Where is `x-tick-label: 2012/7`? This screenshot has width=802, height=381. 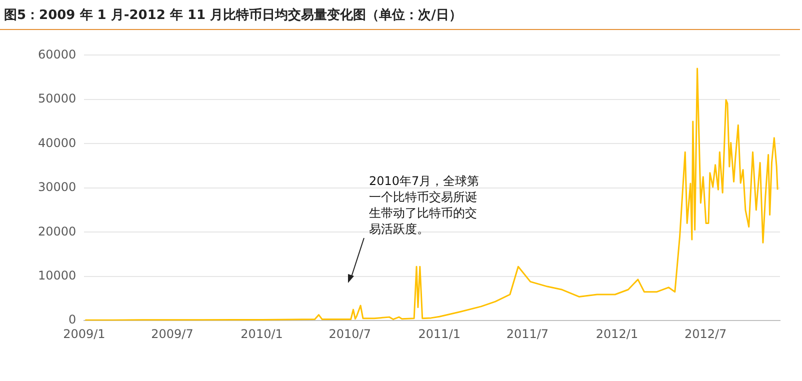
x-tick-label: 2012/7 is located at coordinates (705, 333).